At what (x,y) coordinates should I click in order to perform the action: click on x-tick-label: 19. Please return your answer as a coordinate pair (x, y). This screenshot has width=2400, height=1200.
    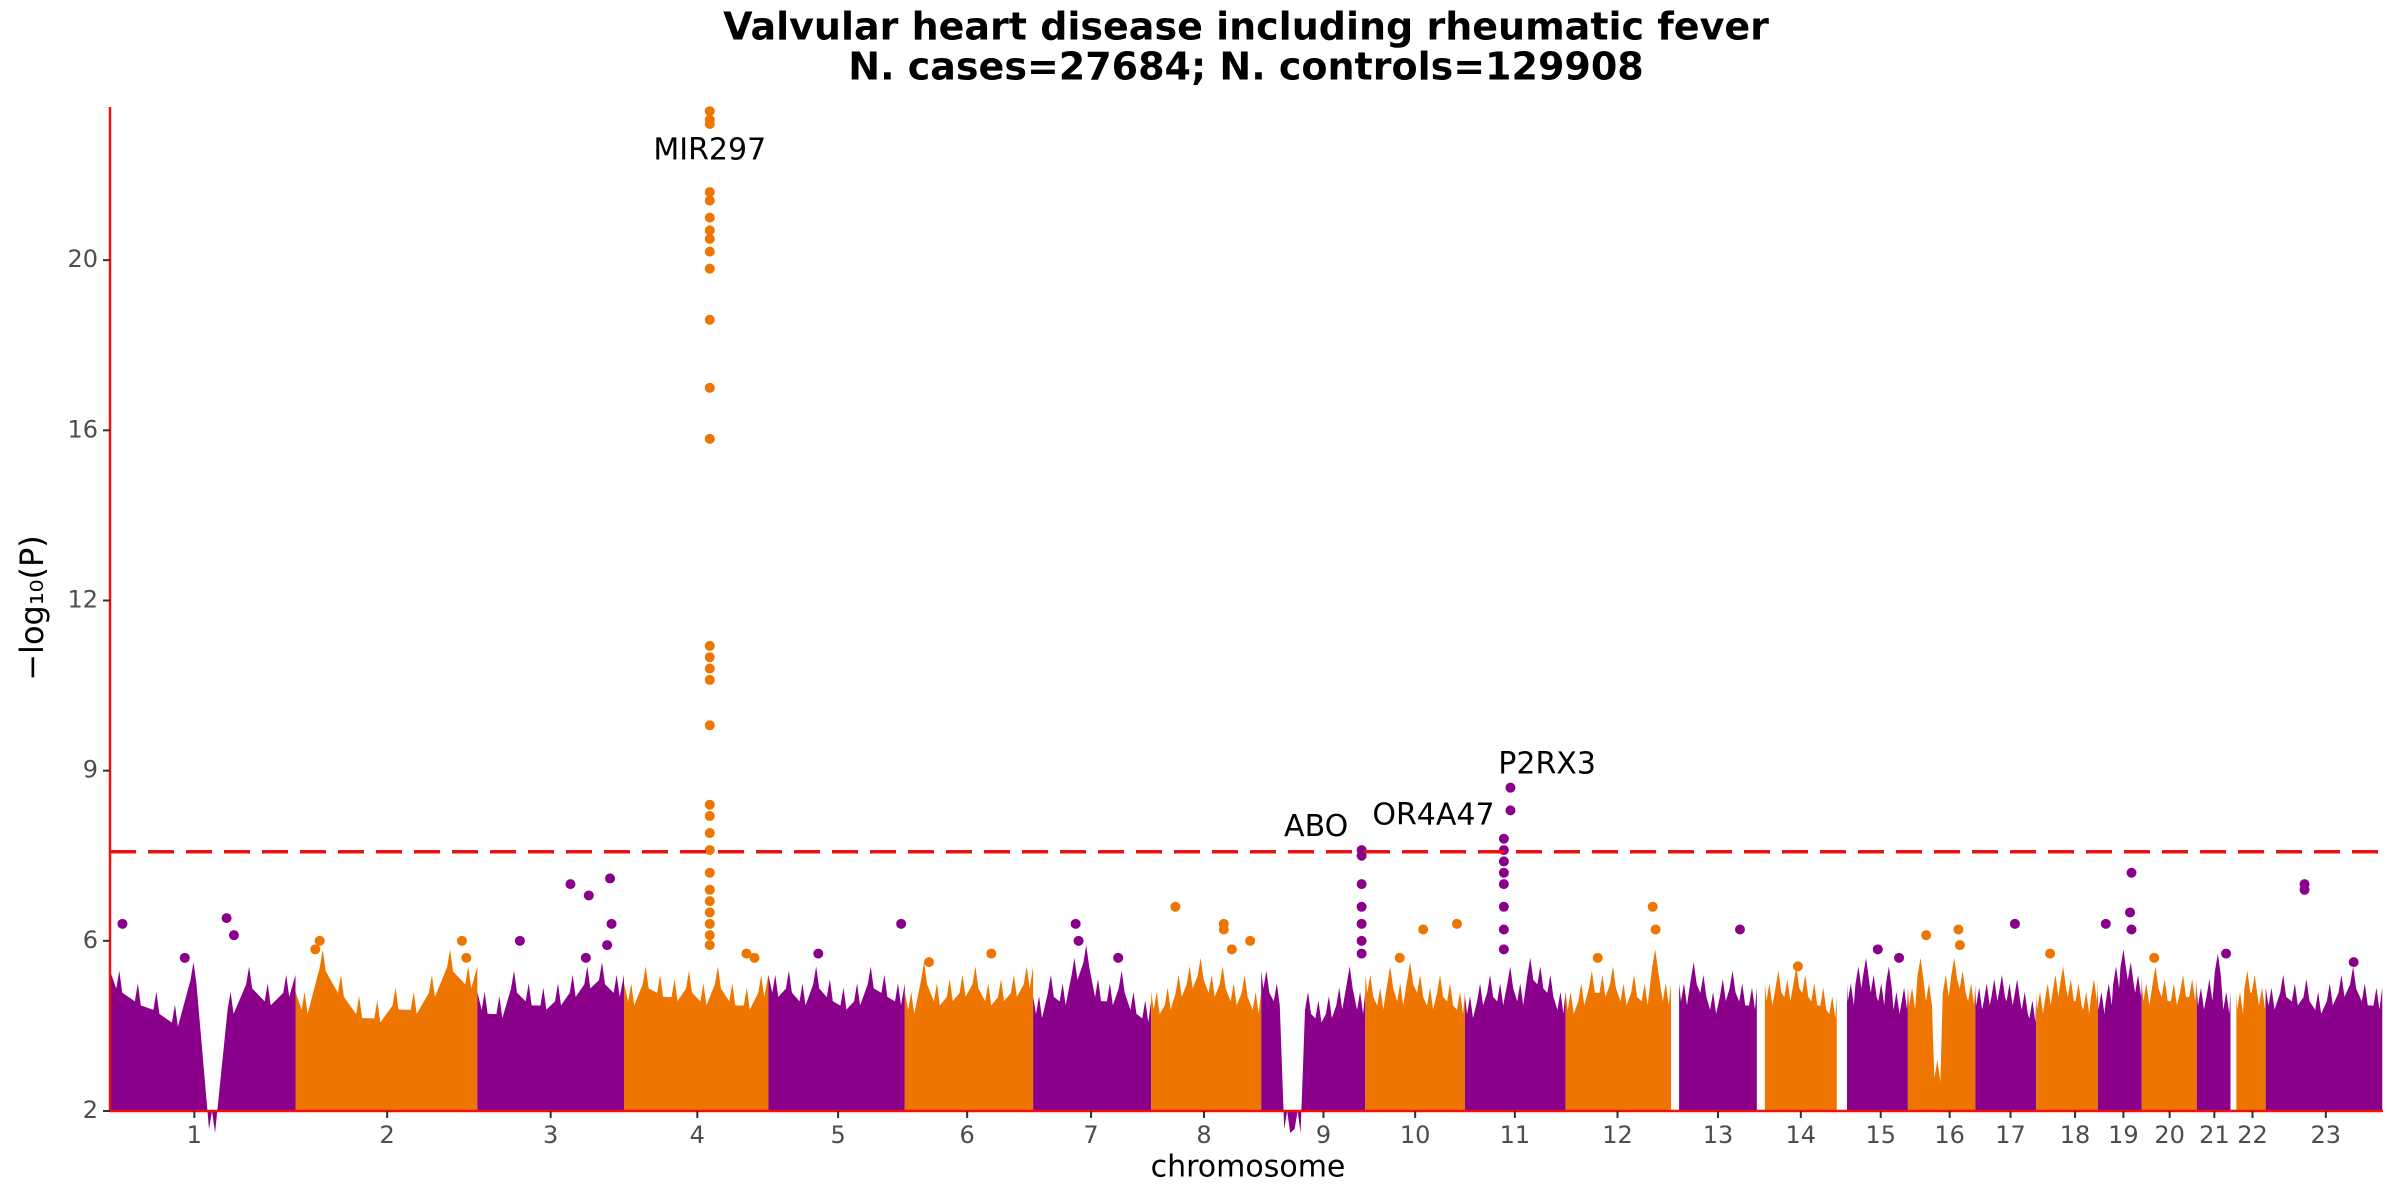
    Looking at the image, I should click on (2123, 1135).